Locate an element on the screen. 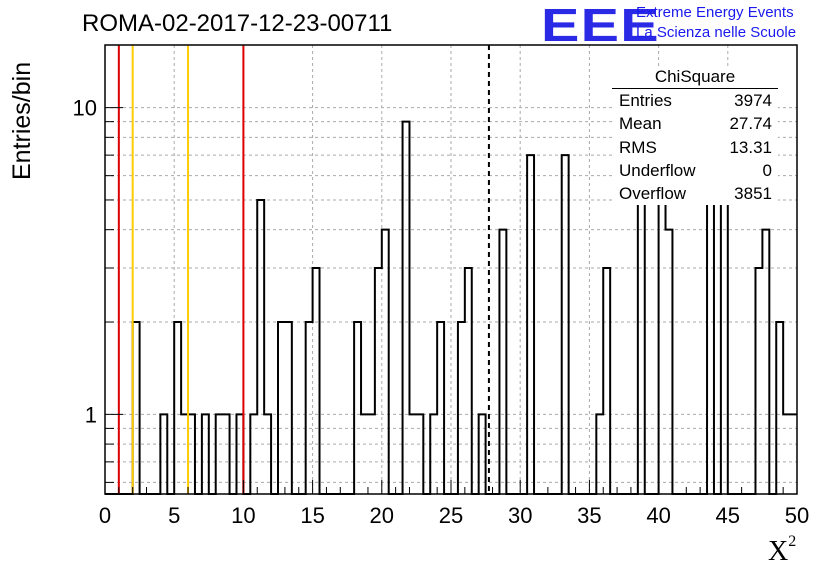 The image size is (836, 572). x-tick-label: 25 is located at coordinates (451, 515).